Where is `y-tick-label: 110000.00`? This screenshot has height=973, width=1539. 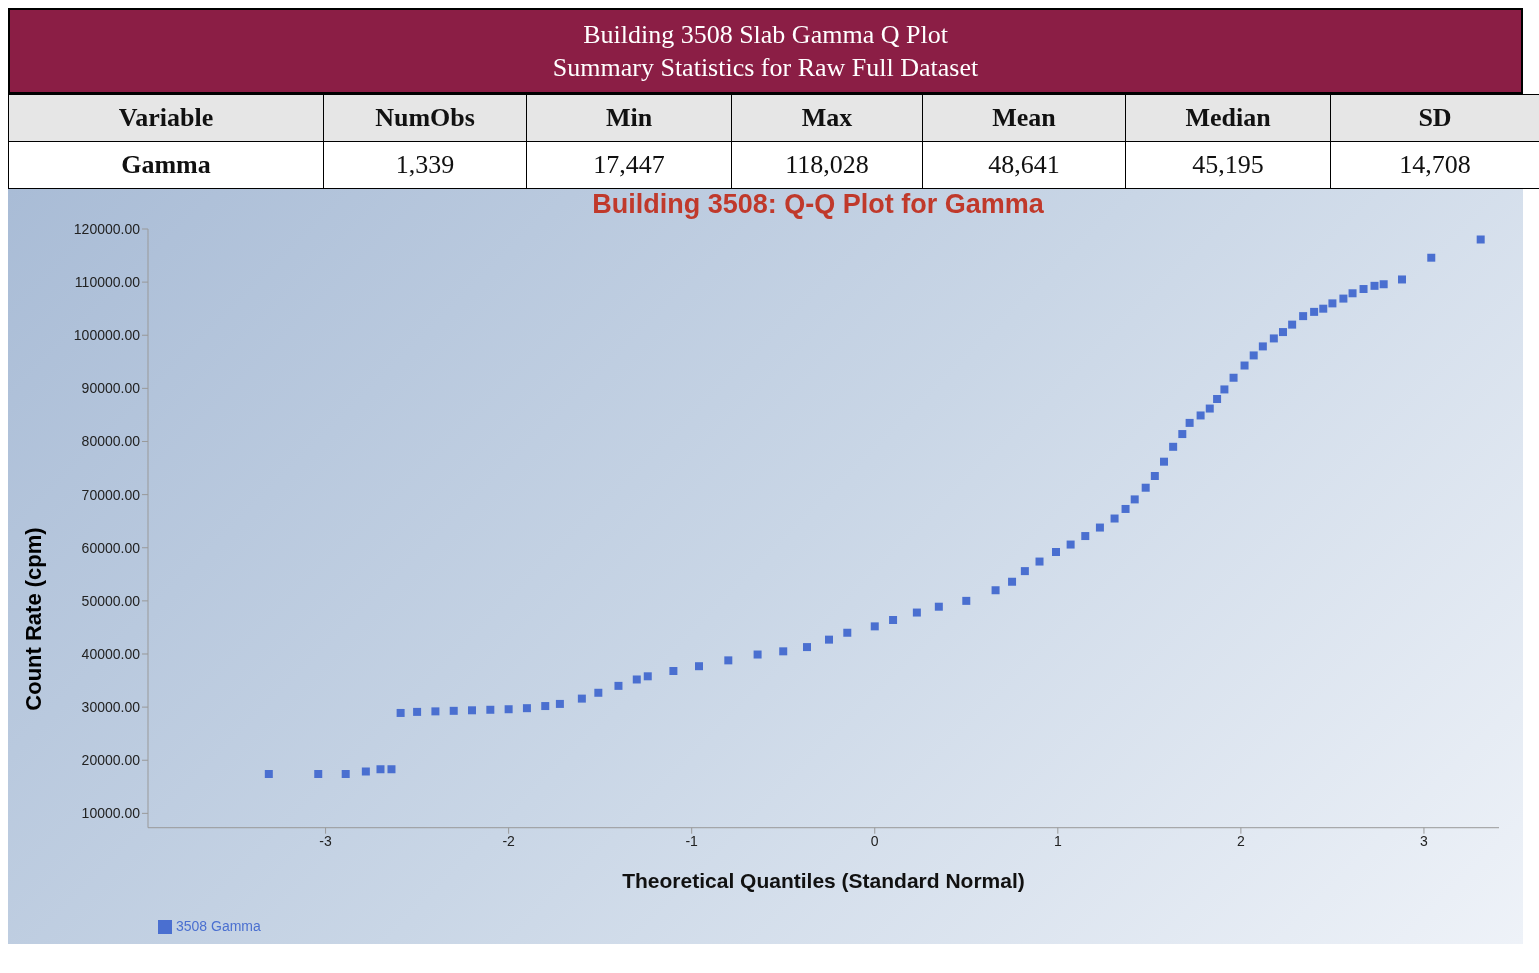 y-tick-label: 110000.00 is located at coordinates (107, 282).